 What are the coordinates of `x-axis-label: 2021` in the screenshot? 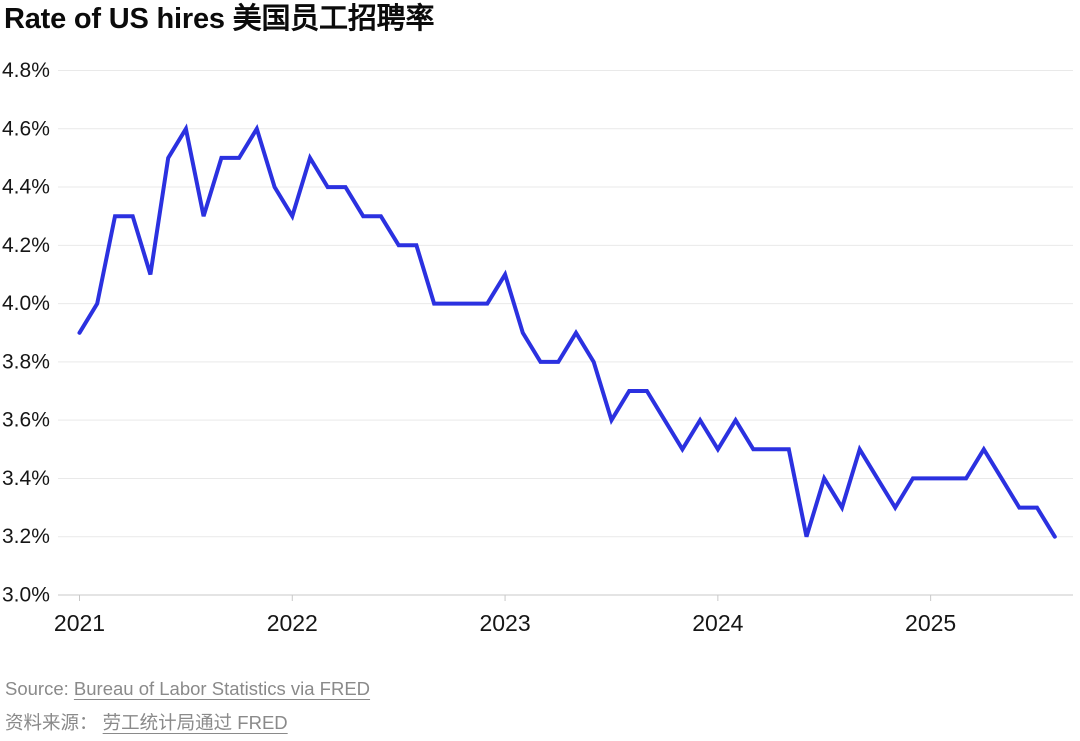 It's located at (79, 623).